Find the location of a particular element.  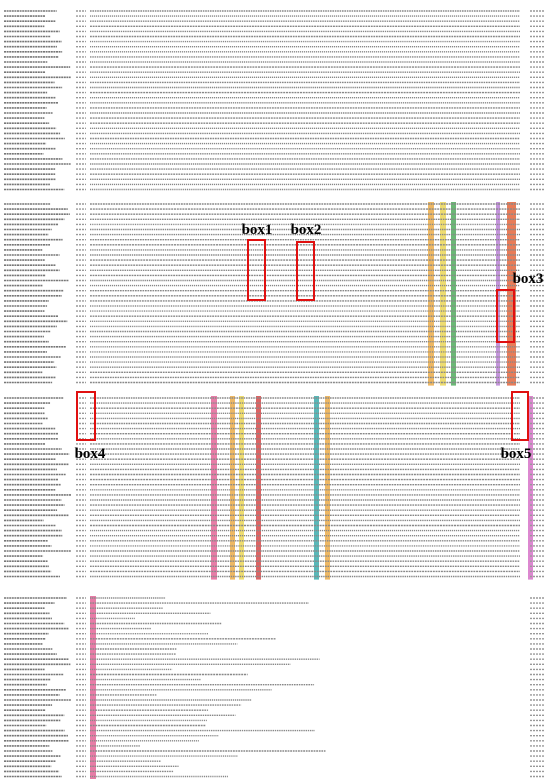

box-label: box3 is located at coordinates (528, 279).